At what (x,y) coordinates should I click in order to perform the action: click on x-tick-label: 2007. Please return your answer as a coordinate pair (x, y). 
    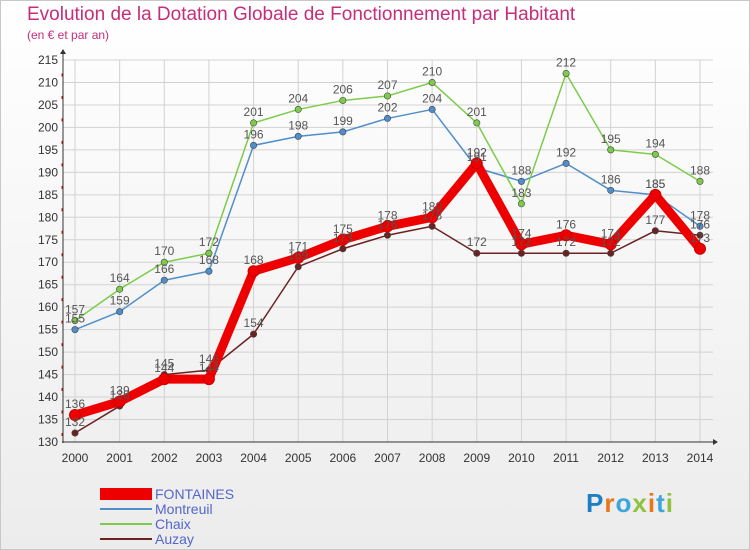
    Looking at the image, I should click on (387, 458).